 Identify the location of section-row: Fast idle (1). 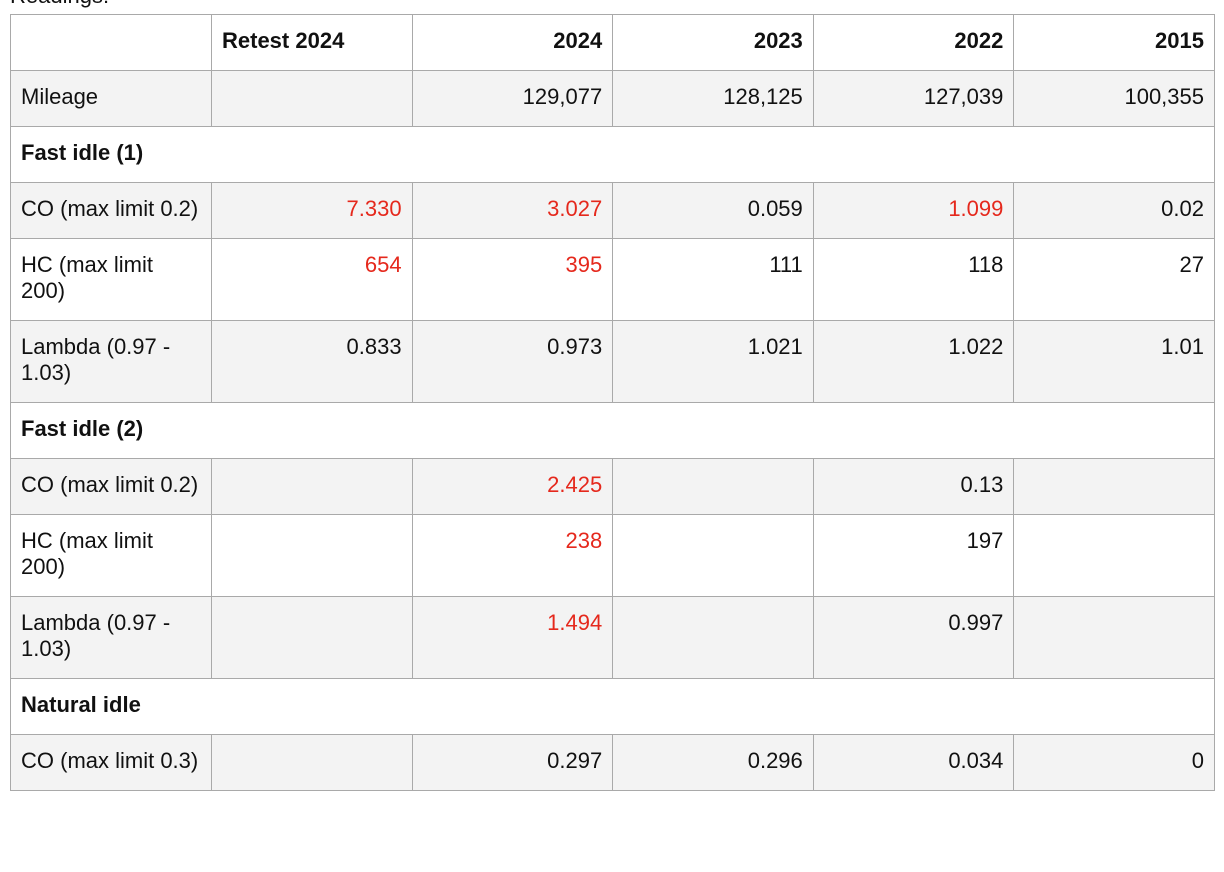
(612, 154).